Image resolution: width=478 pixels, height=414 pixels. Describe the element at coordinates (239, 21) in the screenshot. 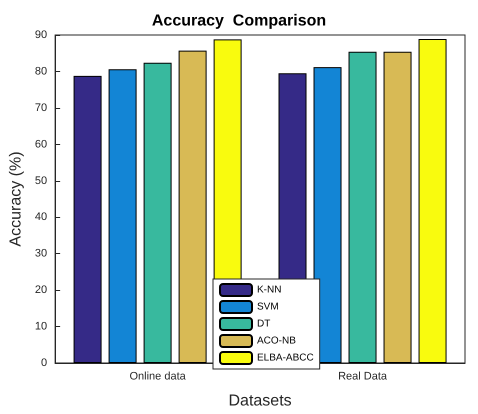

I see `chart-title: Accuracy Comparison` at that location.